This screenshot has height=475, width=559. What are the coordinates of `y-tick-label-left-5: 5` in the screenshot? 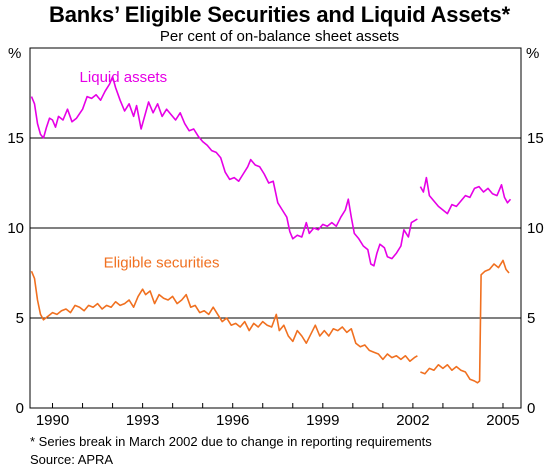 It's located at (20, 318).